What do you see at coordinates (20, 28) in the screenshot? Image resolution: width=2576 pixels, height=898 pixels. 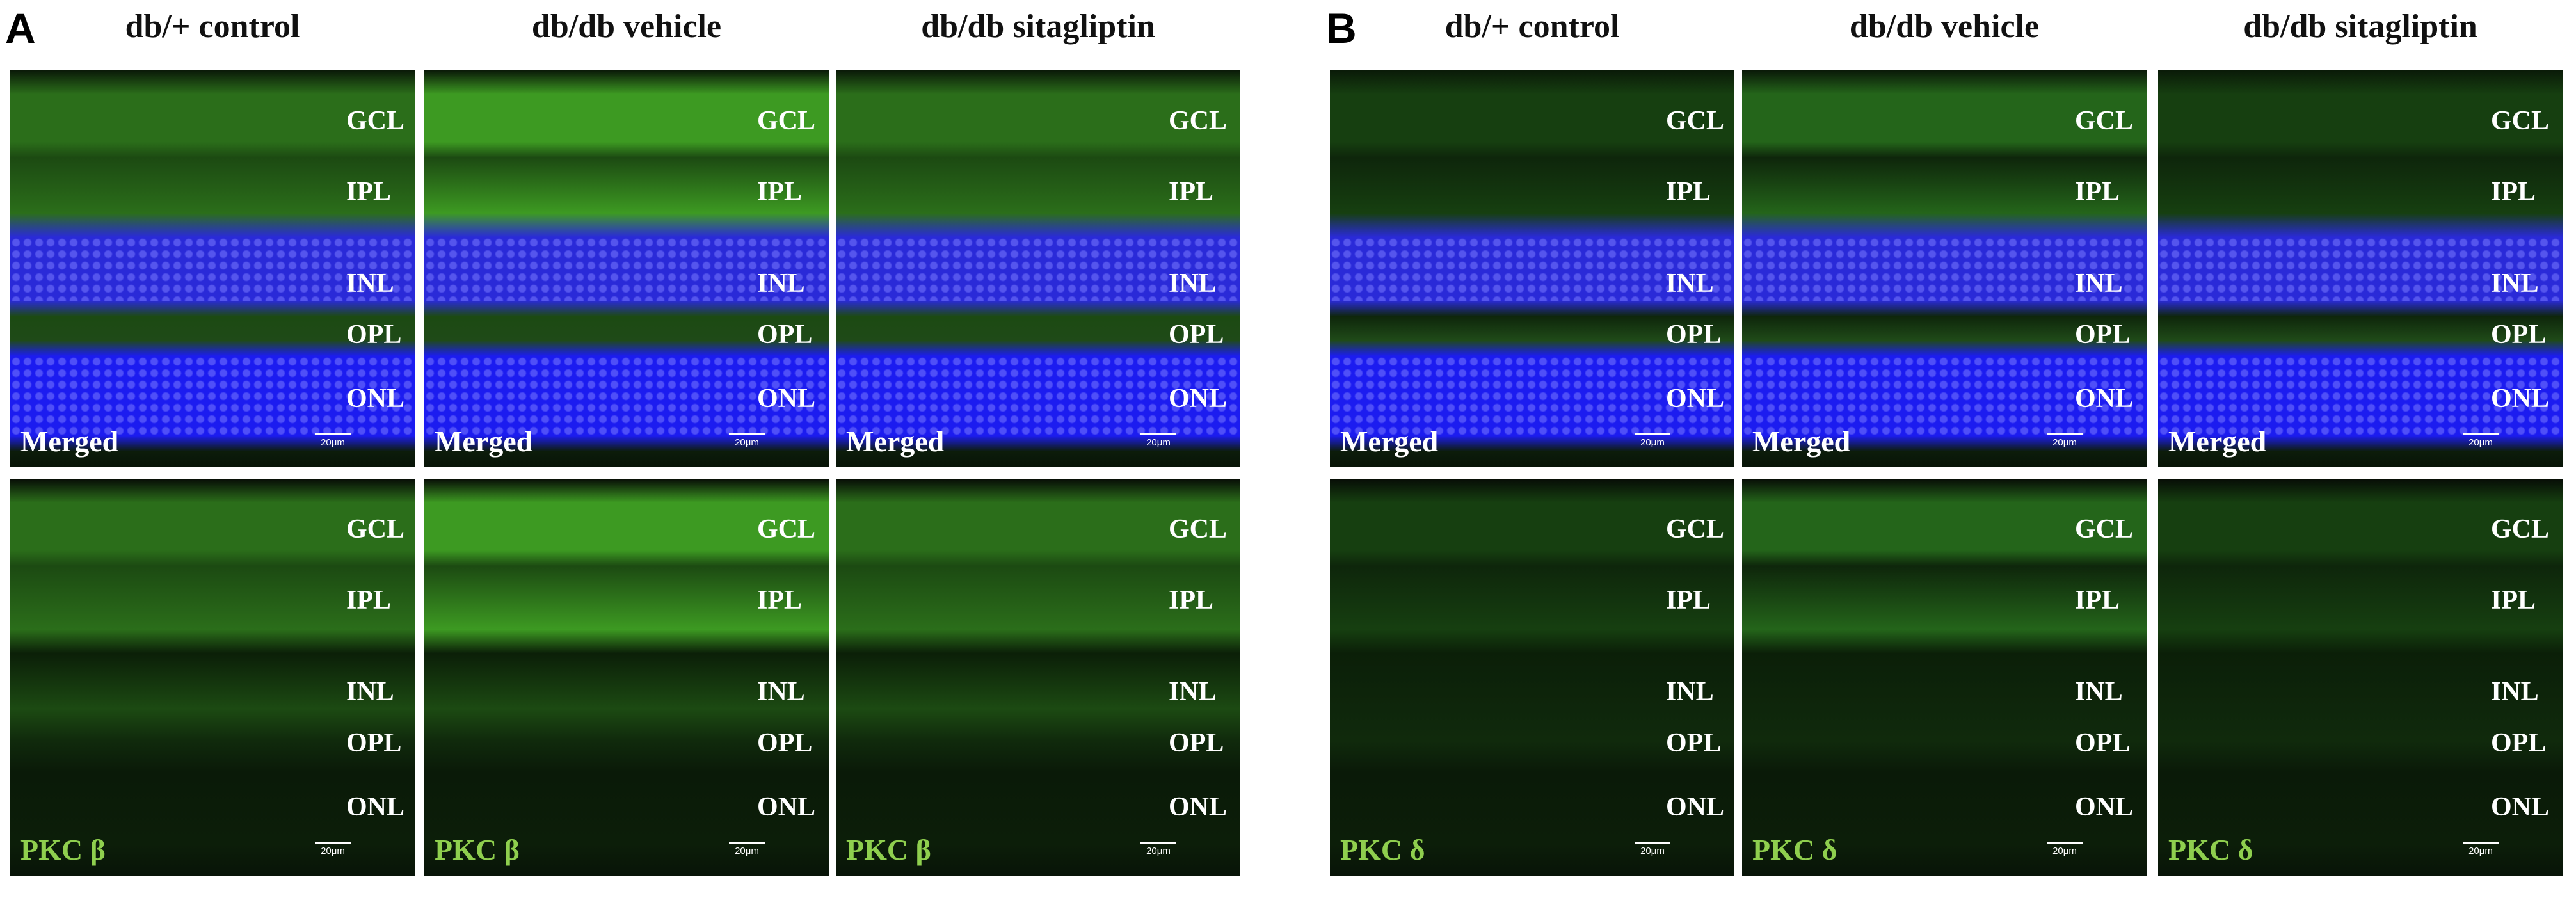 I see `section-letter: A` at bounding box center [20, 28].